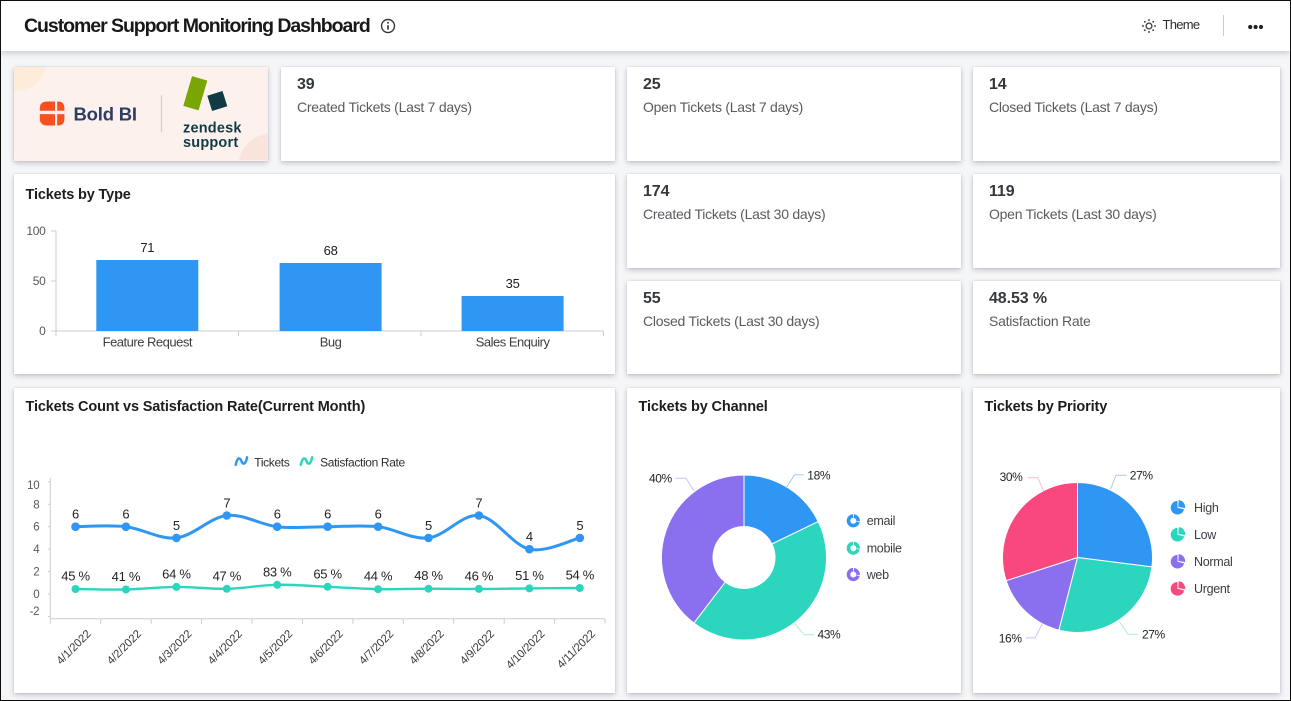  Describe the element at coordinates (210, 143) in the screenshot. I see `svg-text: support` at that location.